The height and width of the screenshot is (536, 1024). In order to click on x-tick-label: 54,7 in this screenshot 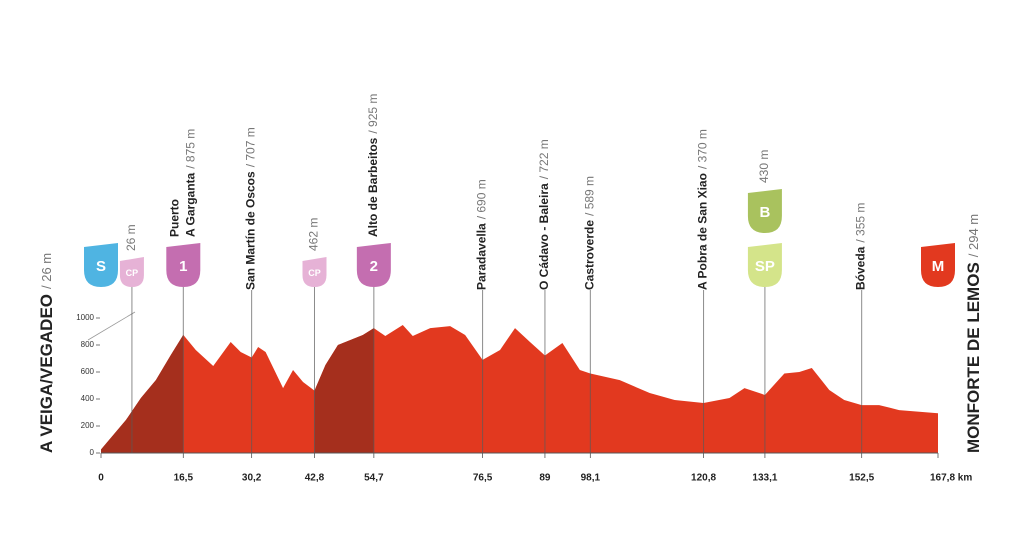, I will do `click(374, 478)`.